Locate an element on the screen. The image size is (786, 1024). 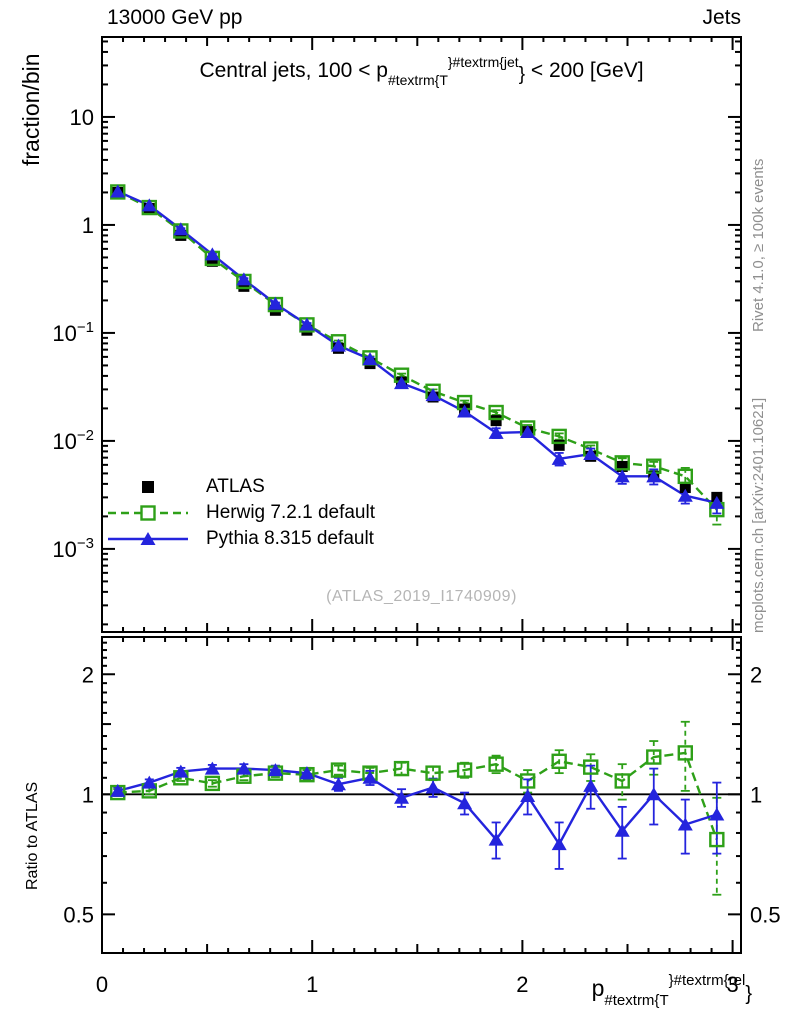
mcplots-source-note: mcplots.cern.ch [arXiv:2401.10621] is located at coordinates (758, 515).